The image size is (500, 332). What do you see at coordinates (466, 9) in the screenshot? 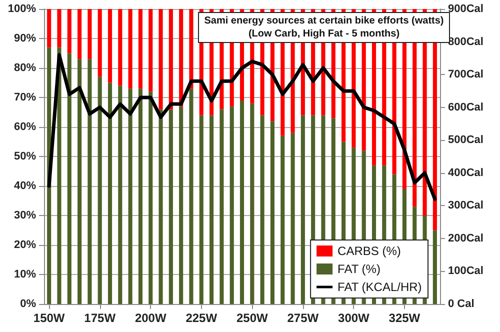
I see `y2-tick-label: 900Cal` at bounding box center [466, 9].